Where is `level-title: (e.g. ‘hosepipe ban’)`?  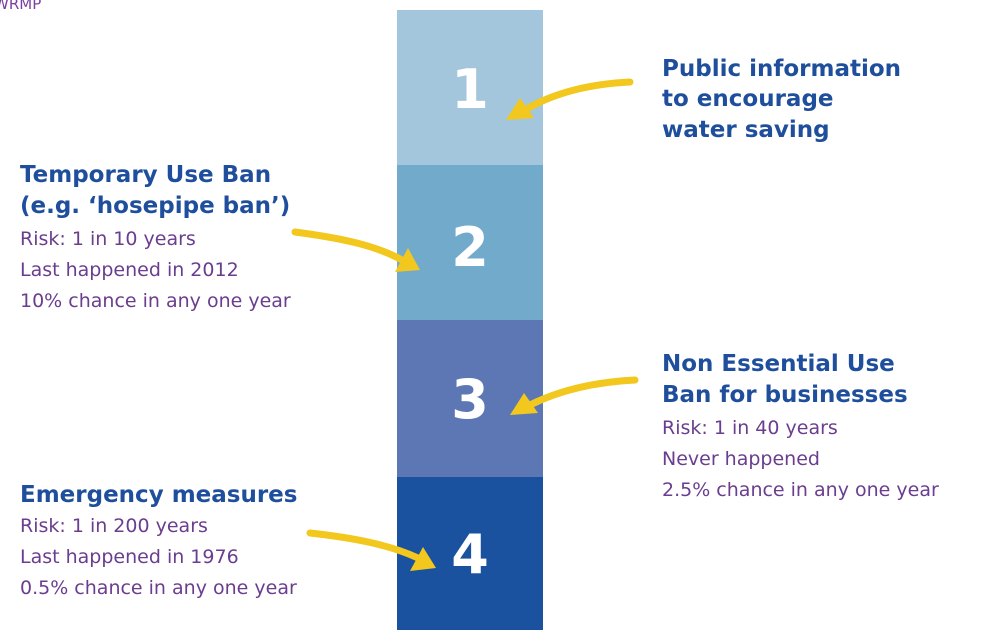 level-title: (e.g. ‘hosepipe ban’) is located at coordinates (155, 206).